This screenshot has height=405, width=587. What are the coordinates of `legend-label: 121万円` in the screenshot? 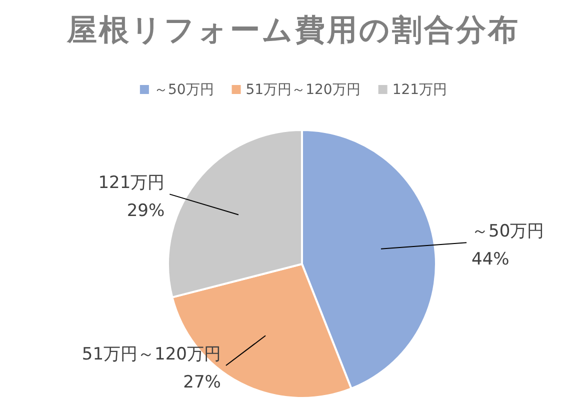 It's located at (420, 90).